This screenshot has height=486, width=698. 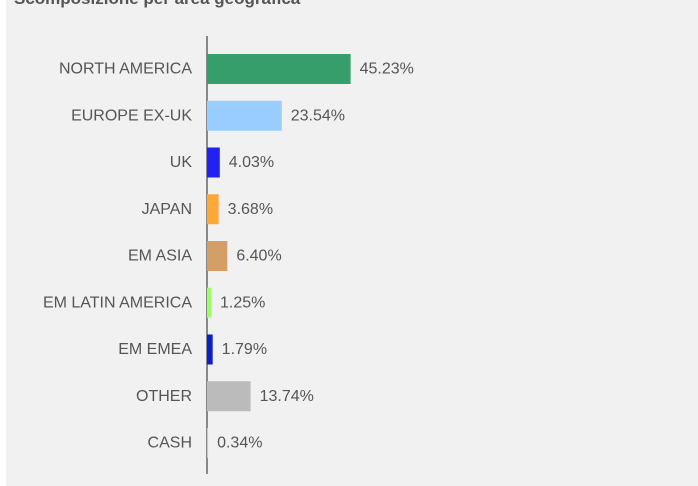 What do you see at coordinates (181, 162) in the screenshot?
I see `category-label: UK` at bounding box center [181, 162].